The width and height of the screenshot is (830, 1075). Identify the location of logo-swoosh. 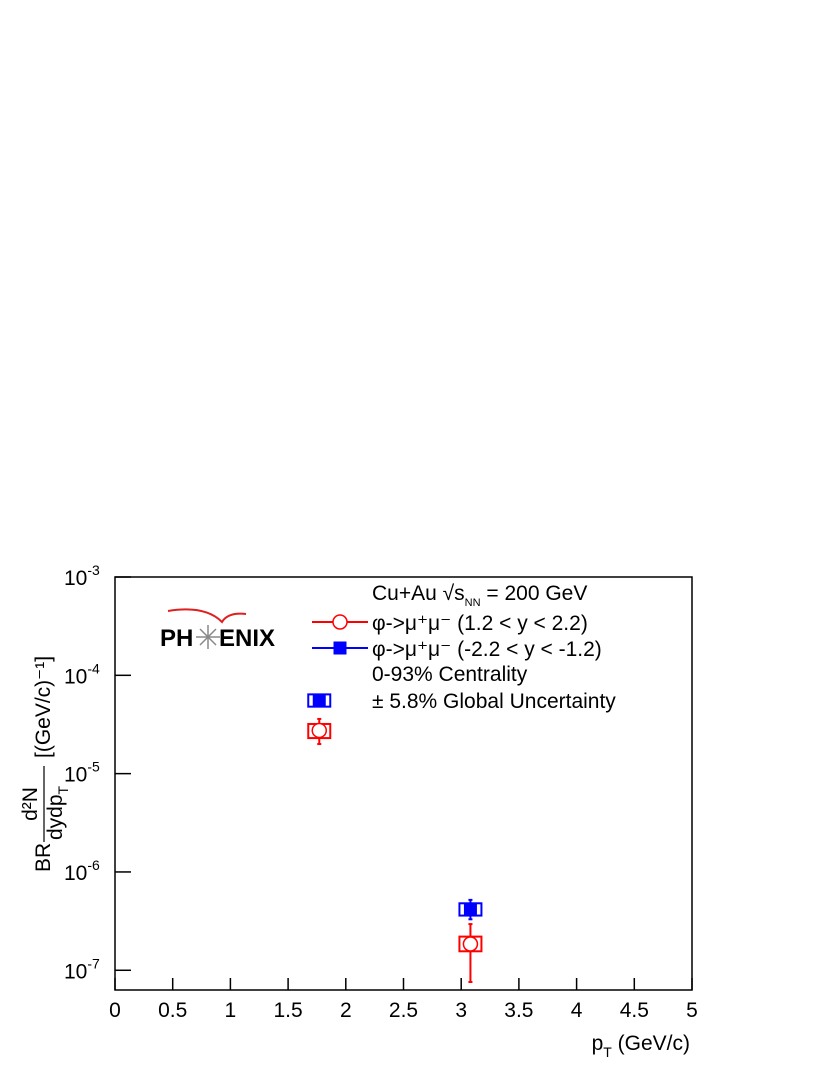
(207, 616).